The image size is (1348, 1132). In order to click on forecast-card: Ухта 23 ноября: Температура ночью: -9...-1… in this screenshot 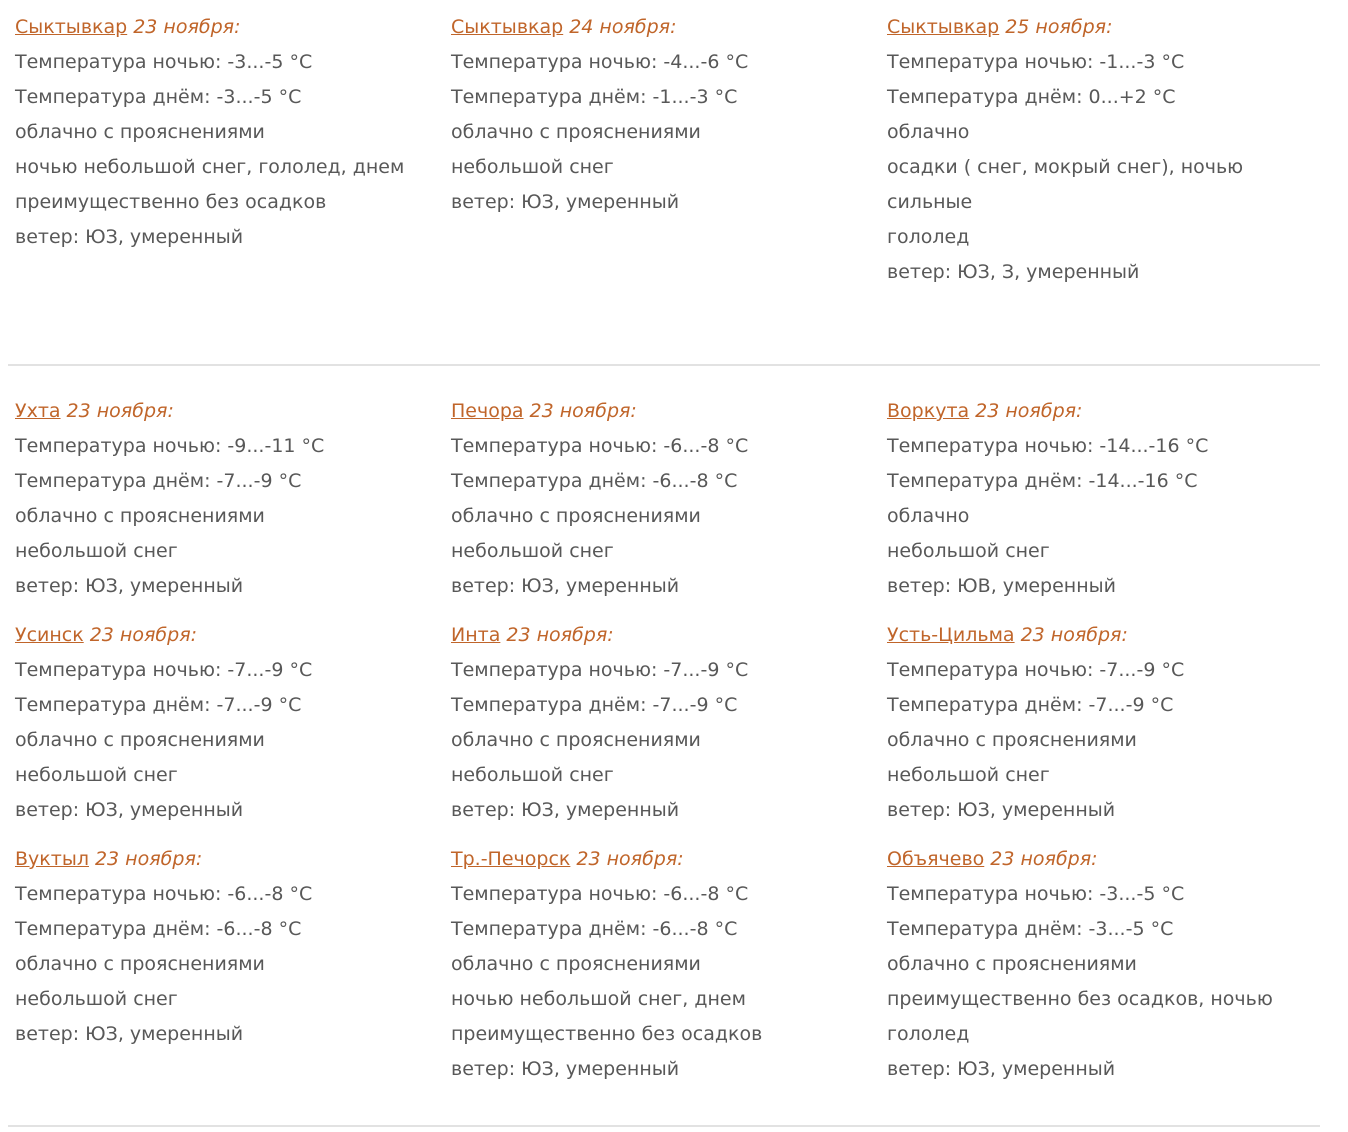, I will do `click(233, 499)`.